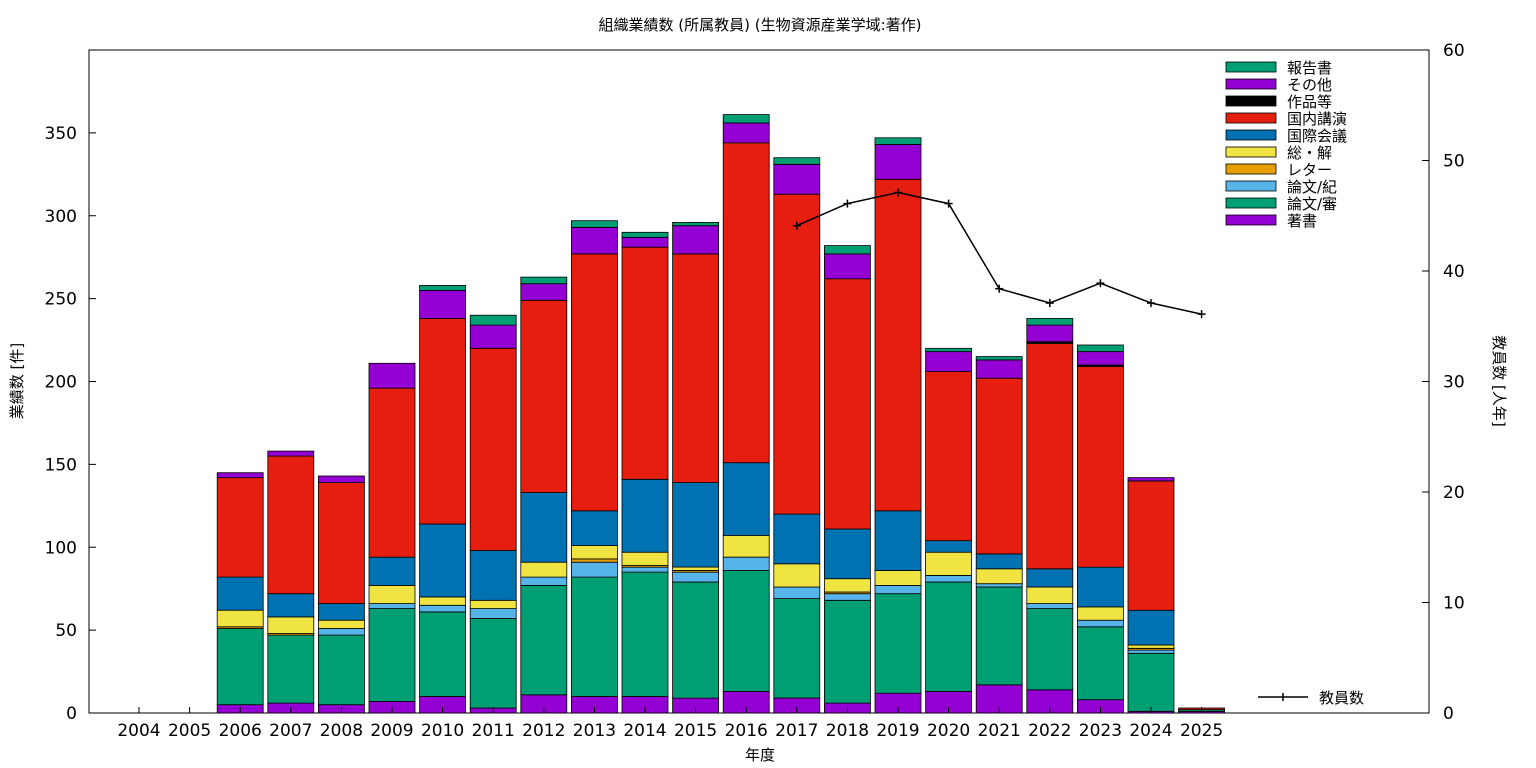 The image size is (1536, 768). What do you see at coordinates (1317, 136) in the screenshot?
I see `legend-label-4: 国際会議` at bounding box center [1317, 136].